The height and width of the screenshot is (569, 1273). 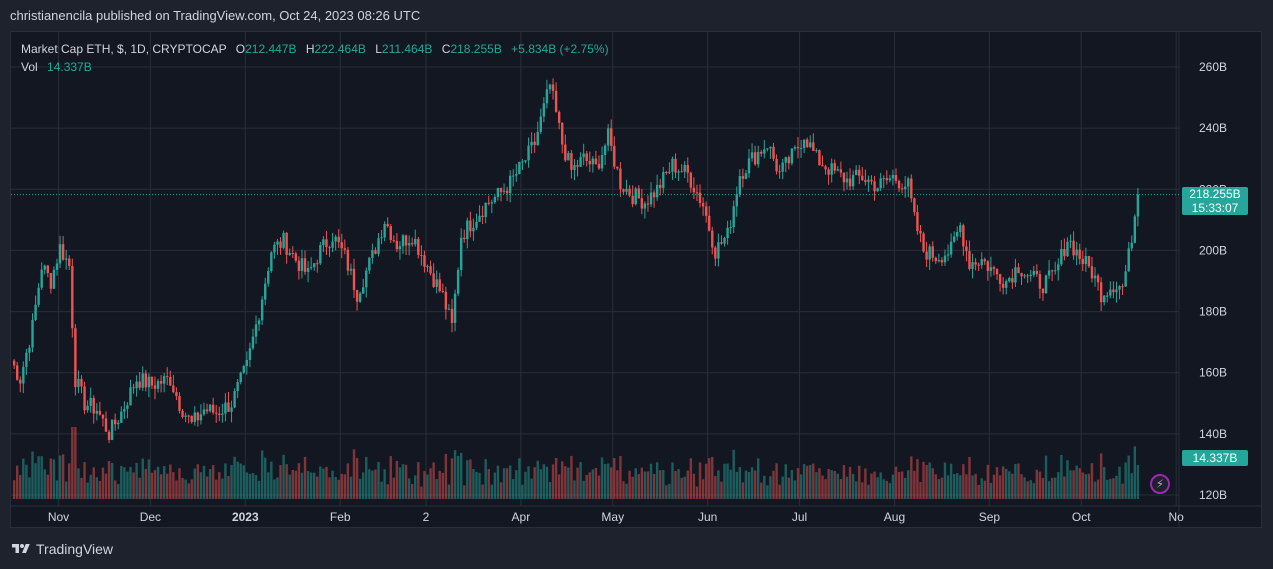 I want to click on x-tick-label: 2, so click(x=426, y=517).